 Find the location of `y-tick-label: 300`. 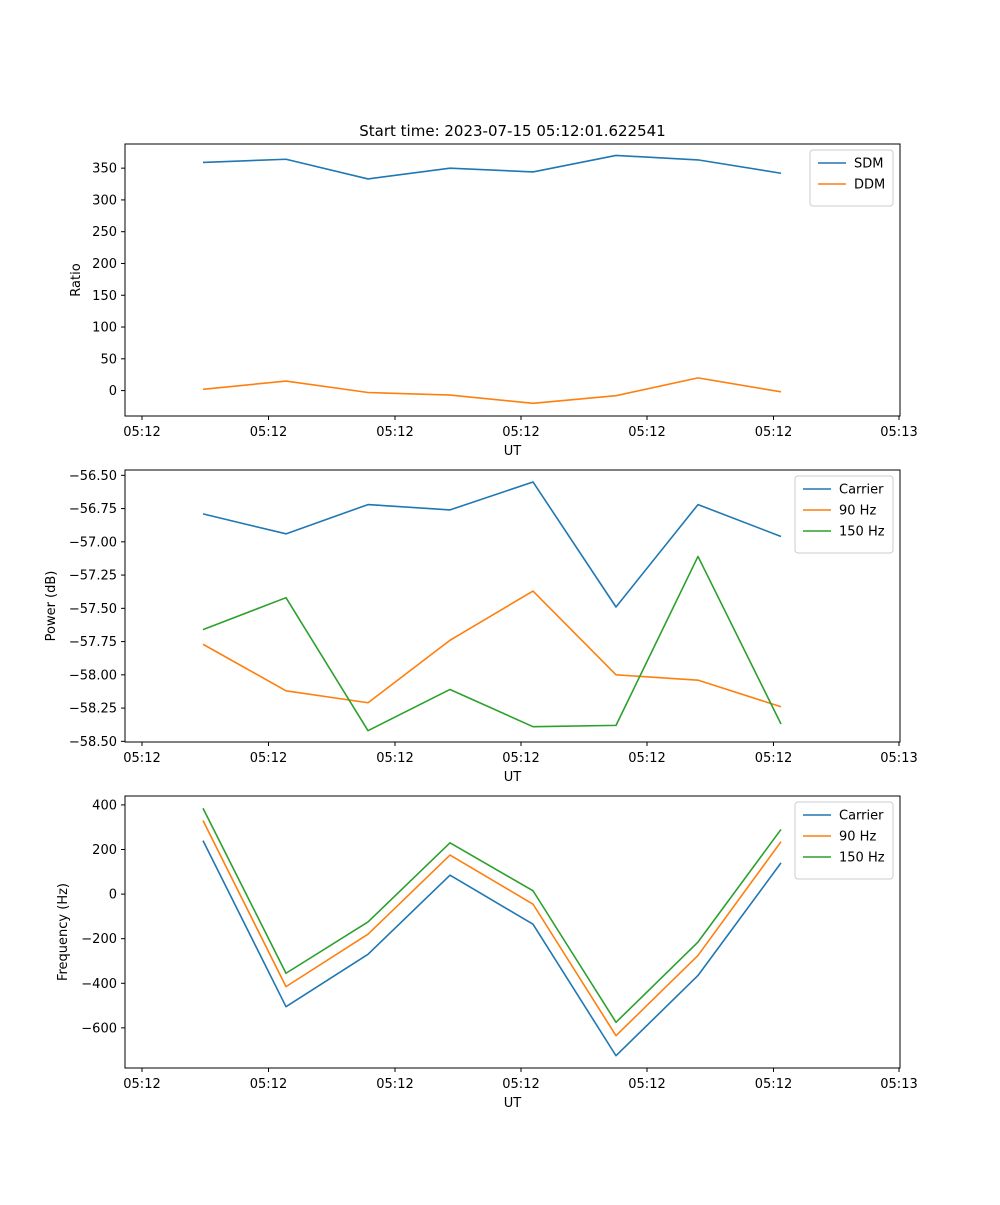

y-tick-label: 300 is located at coordinates (104, 200).